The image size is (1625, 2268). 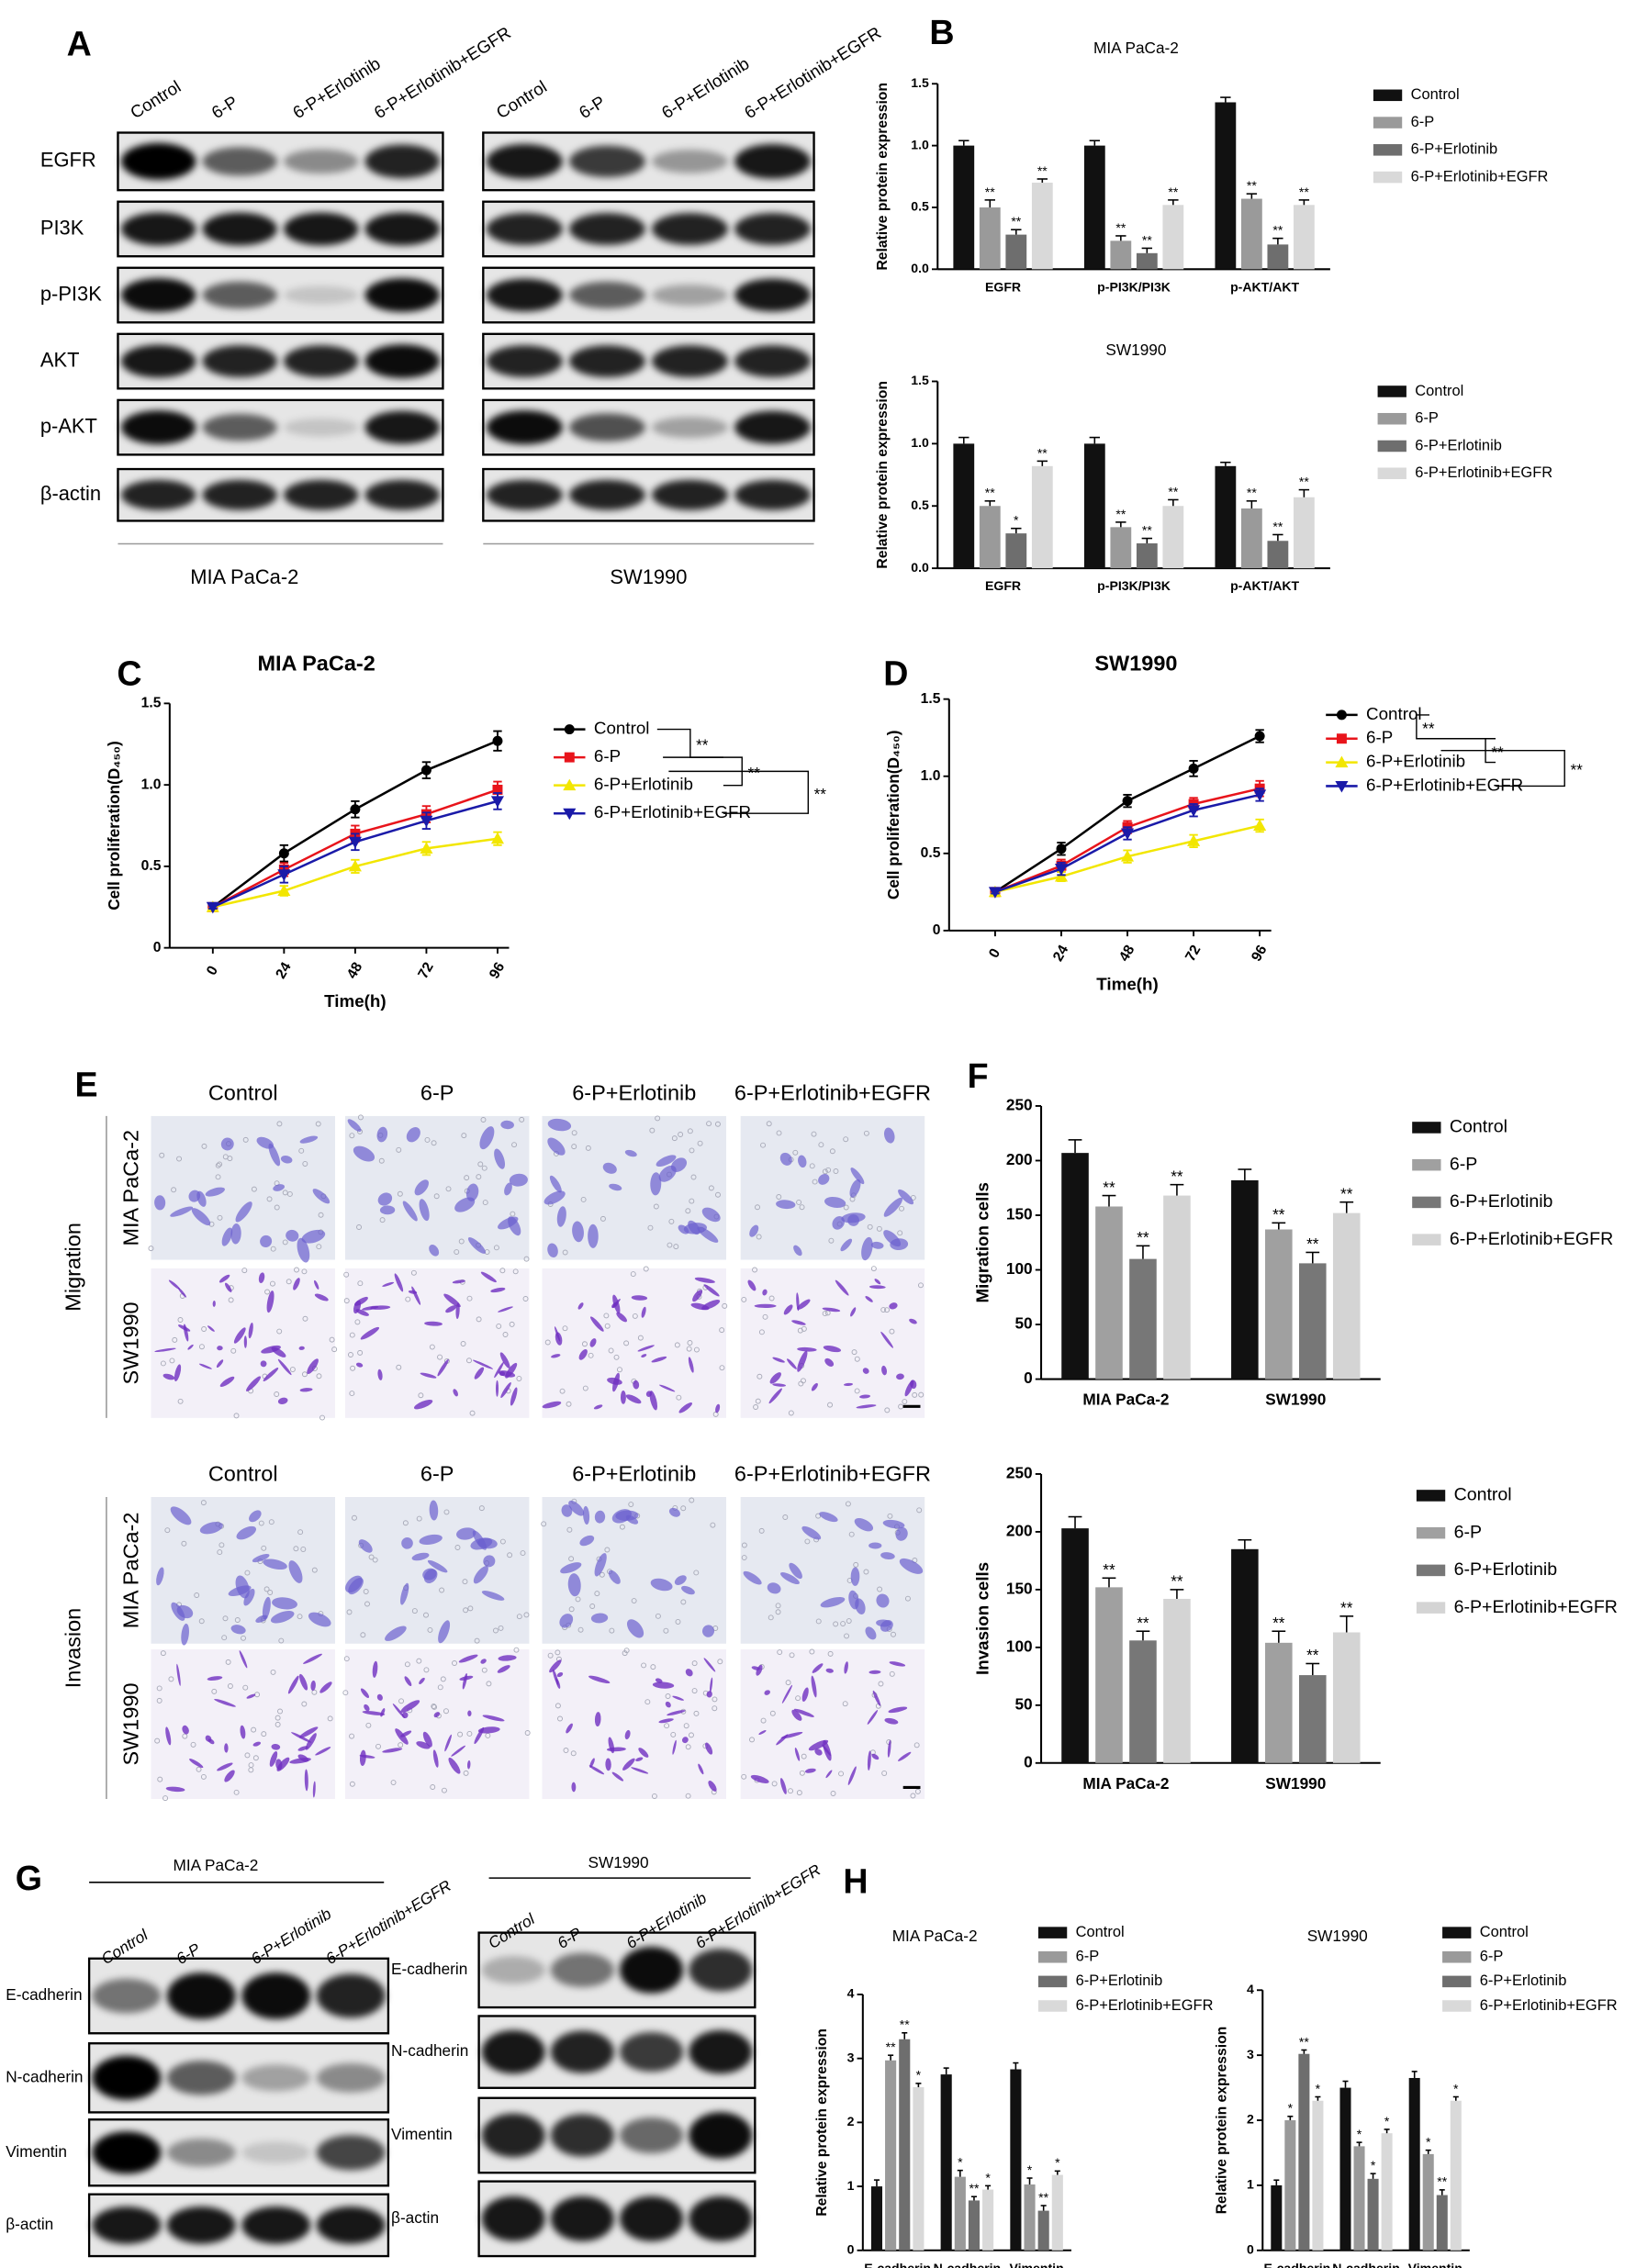 I want to click on y-tick-label: 1.5, so click(x=920, y=82).